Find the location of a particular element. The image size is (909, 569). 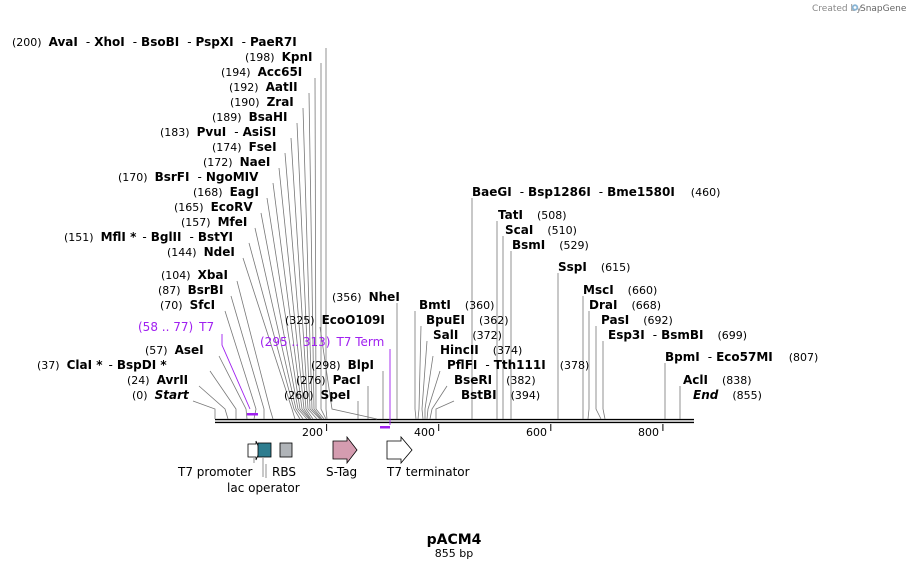

primer-markers is located at coordinates (306, 381).